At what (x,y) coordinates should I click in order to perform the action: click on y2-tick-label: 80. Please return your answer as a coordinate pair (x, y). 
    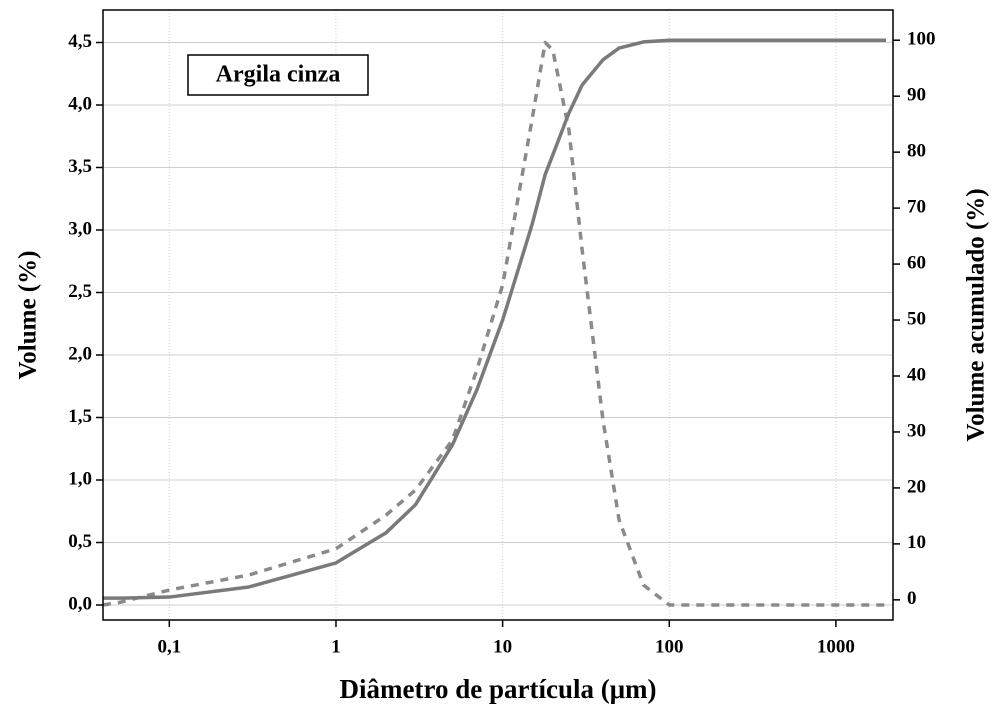
    Looking at the image, I should click on (916, 151).